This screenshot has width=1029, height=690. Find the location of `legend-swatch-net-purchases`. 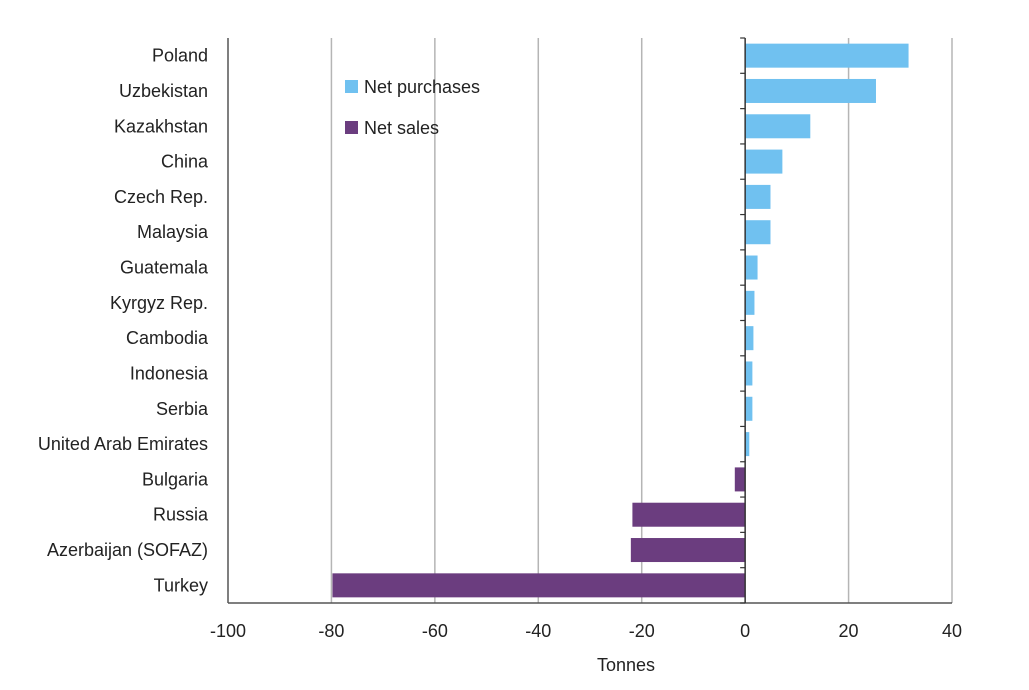

legend-swatch-net-purchases is located at coordinates (351, 86).